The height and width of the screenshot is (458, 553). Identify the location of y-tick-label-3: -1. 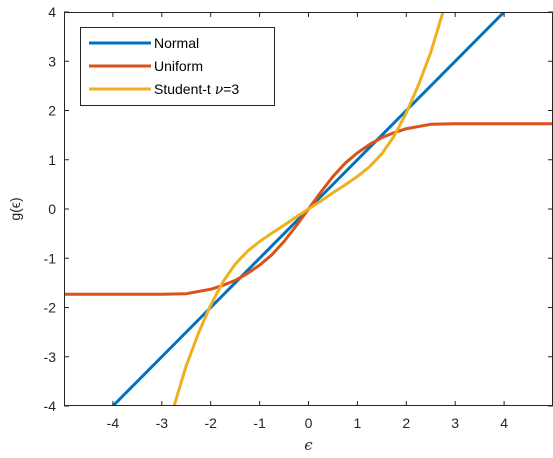
(50, 258).